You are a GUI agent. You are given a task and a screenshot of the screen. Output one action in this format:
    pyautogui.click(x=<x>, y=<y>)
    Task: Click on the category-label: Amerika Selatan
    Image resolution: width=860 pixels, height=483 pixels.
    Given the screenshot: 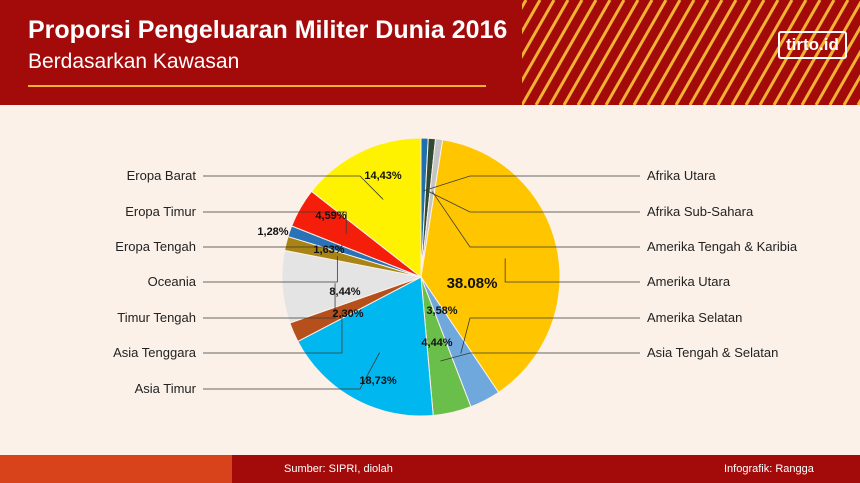 What is the action you would take?
    pyautogui.click(x=694, y=317)
    